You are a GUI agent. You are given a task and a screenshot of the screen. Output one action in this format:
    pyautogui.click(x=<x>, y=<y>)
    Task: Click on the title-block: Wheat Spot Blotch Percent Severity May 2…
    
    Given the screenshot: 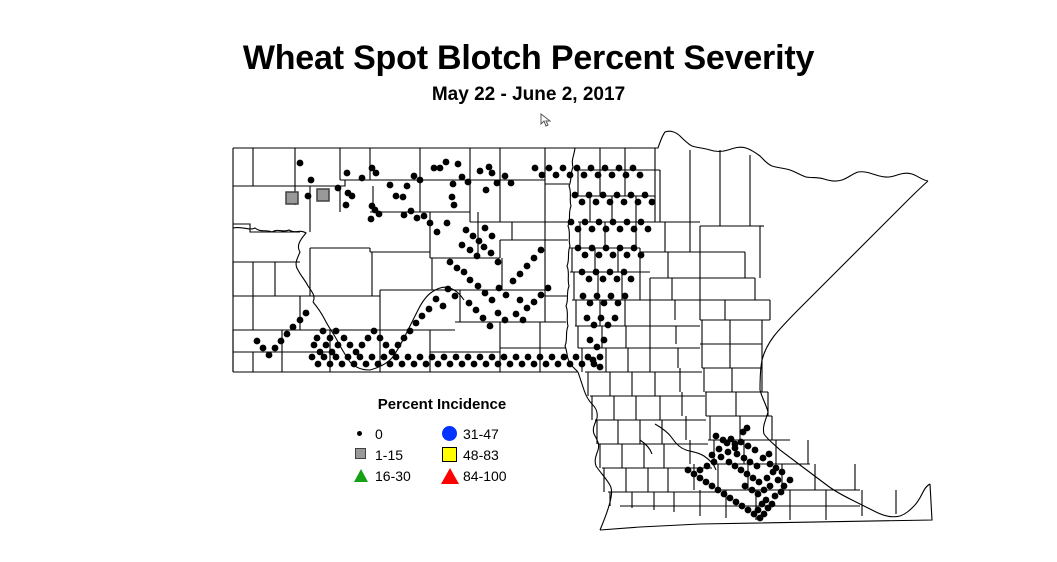 What is the action you would take?
    pyautogui.click(x=528, y=73)
    